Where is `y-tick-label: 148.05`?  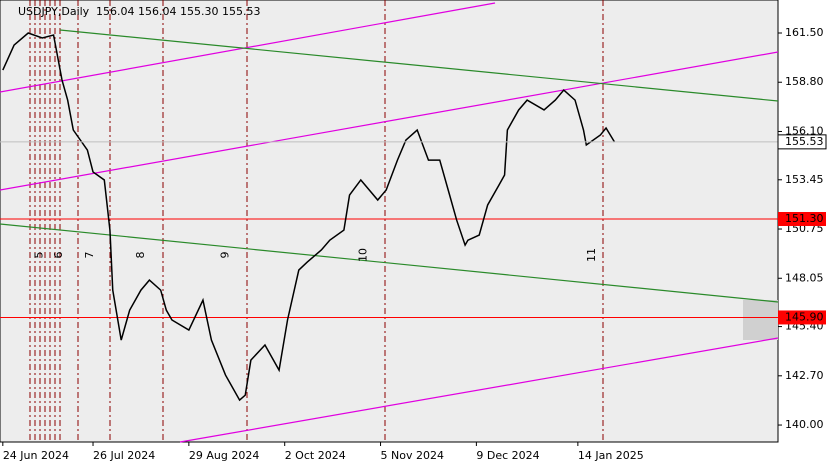
y-tick-label: 148.05 is located at coordinates (804, 277).